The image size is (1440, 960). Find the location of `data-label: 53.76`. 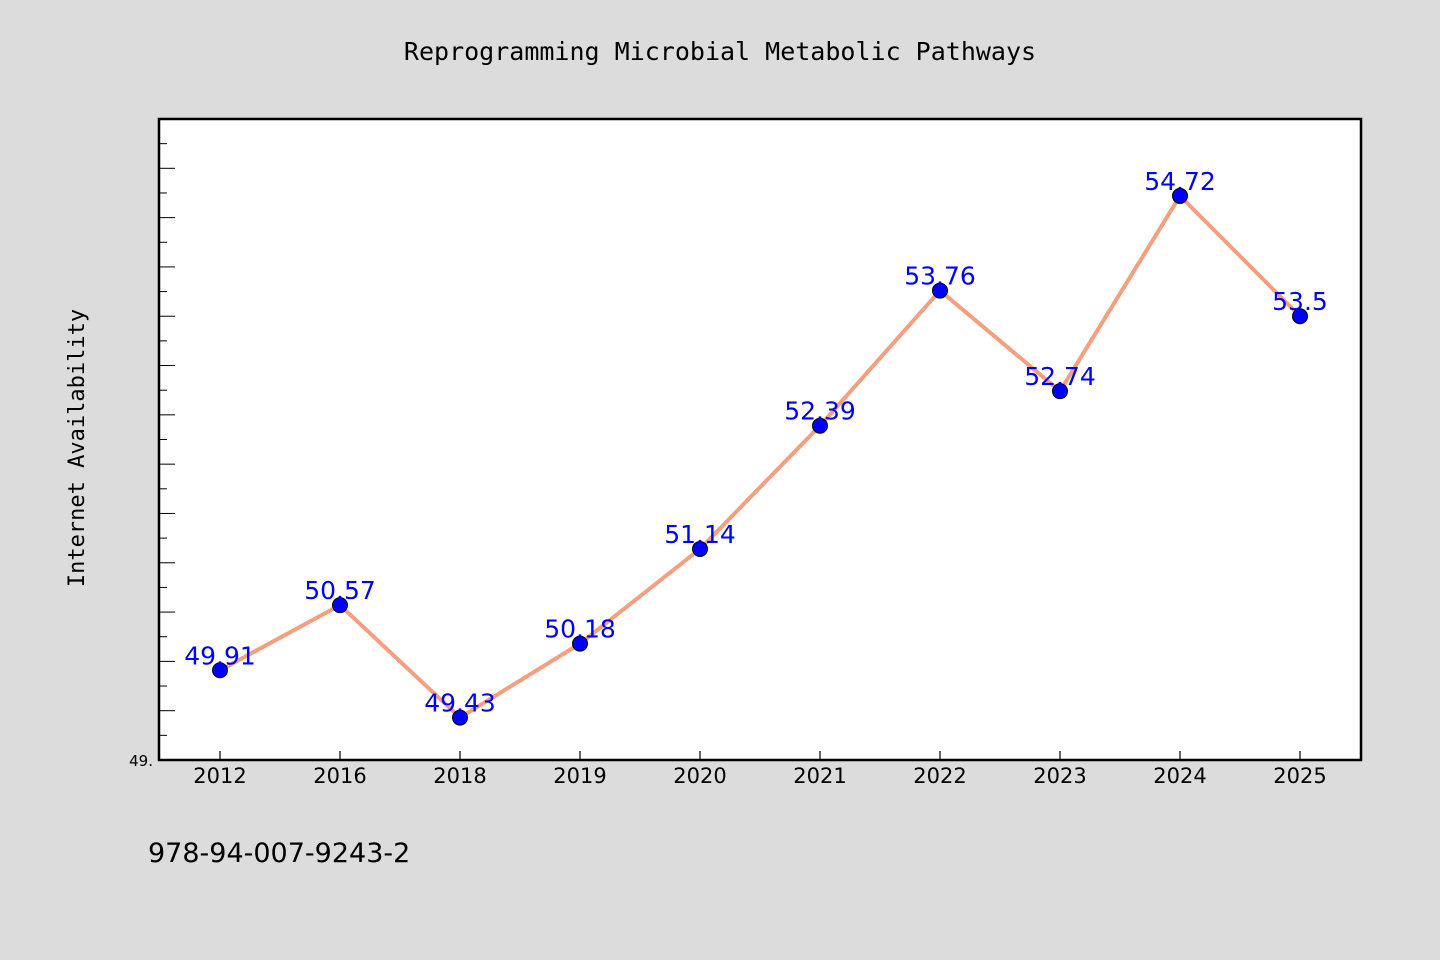

data-label: 53.76 is located at coordinates (940, 276).